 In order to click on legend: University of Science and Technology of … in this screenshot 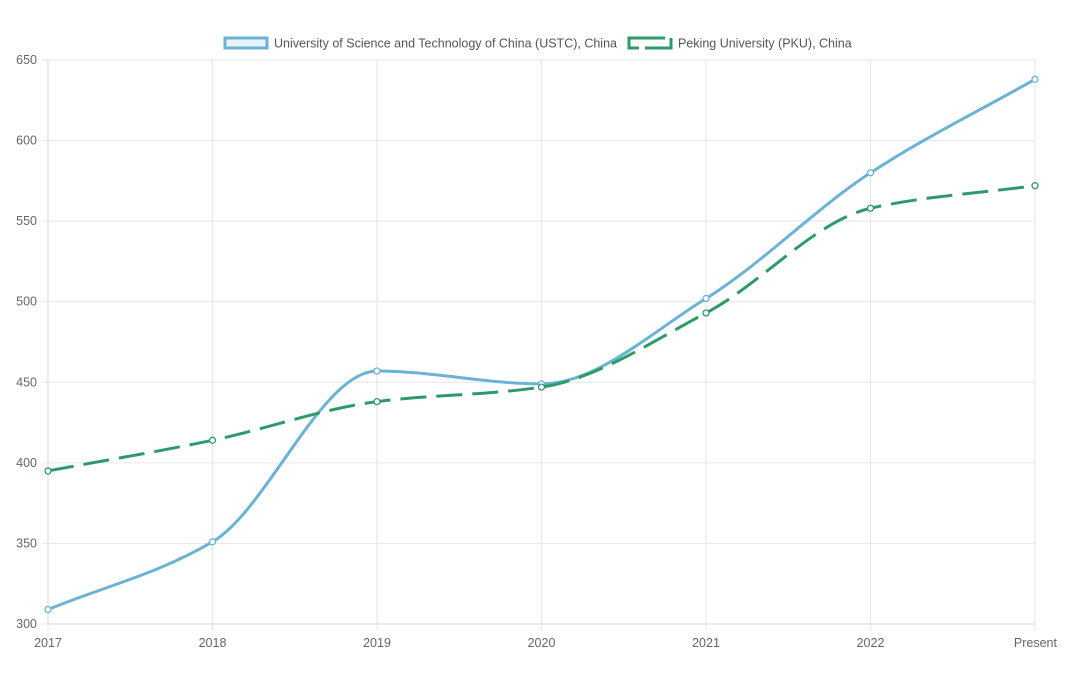, I will do `click(537, 43)`.